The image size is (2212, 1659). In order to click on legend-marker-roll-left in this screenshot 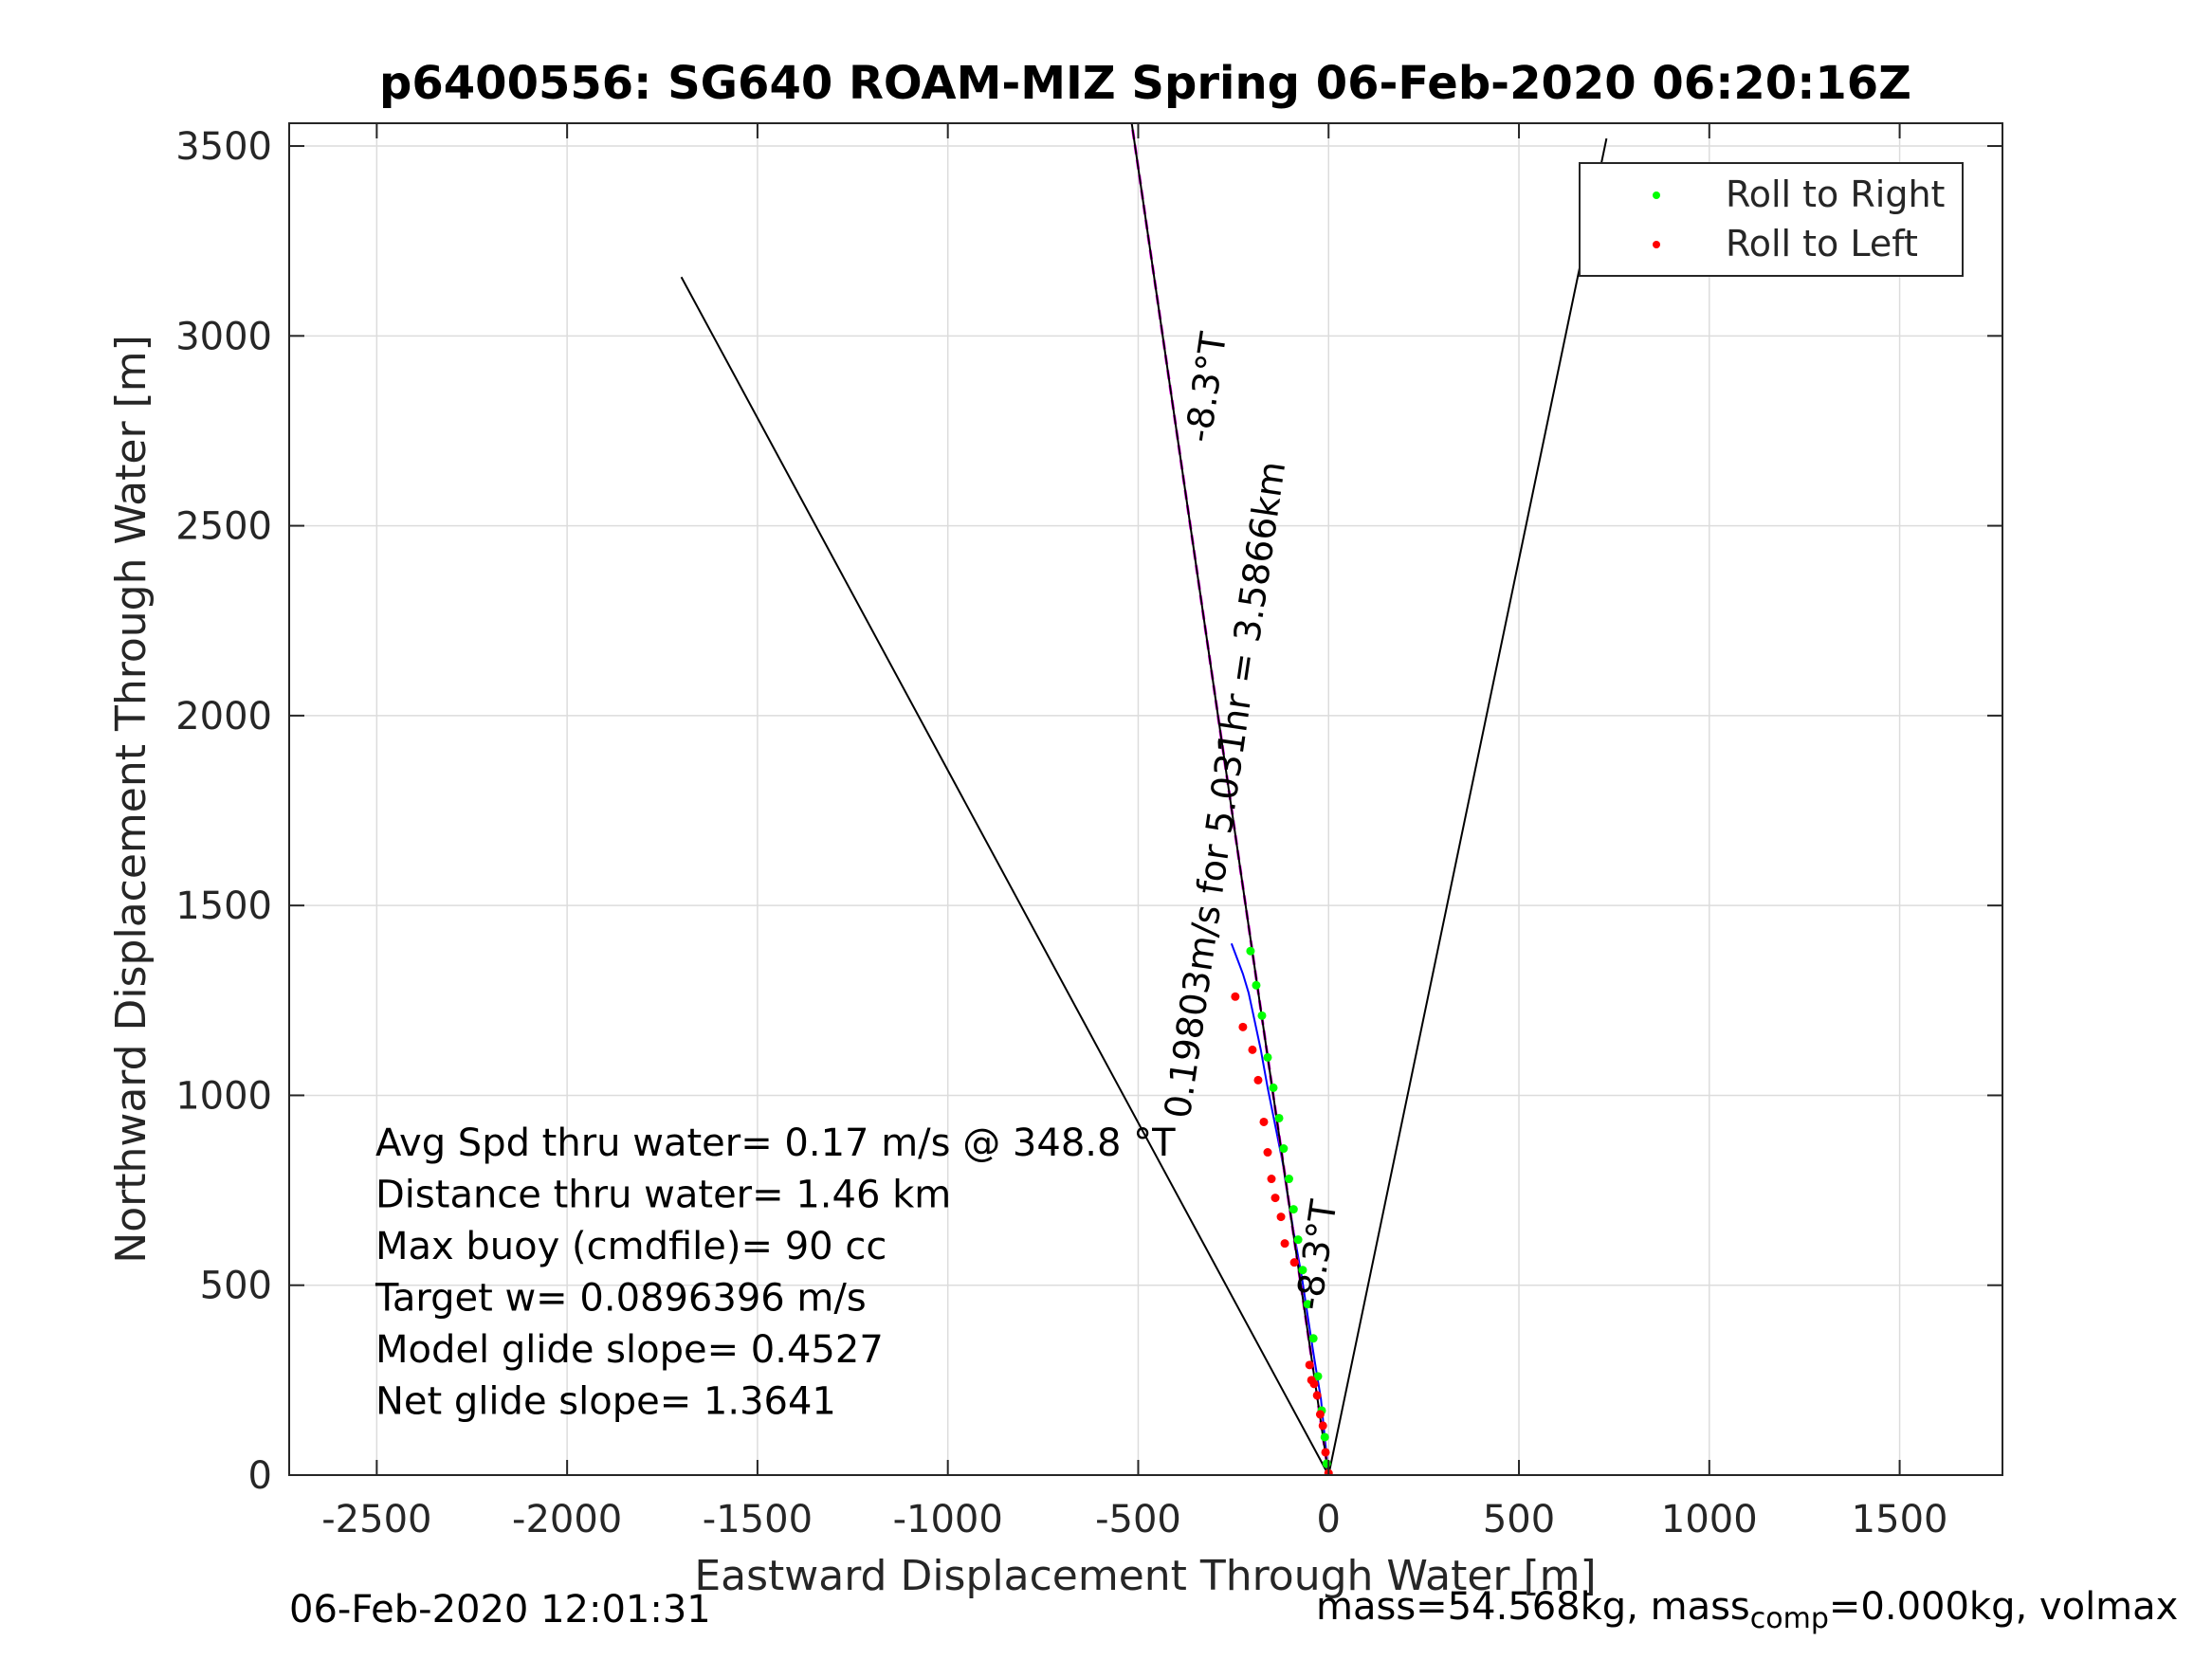, I will do `click(1656, 244)`.